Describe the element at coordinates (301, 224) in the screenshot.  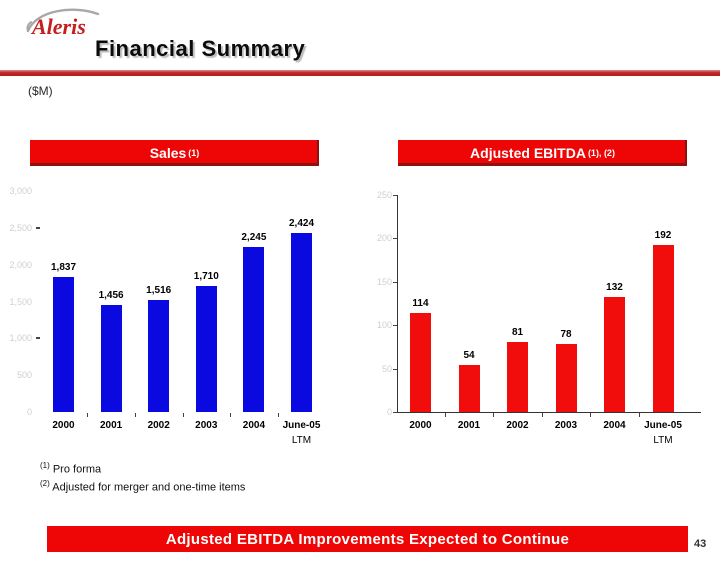
I see `bar-value-label: 2,424` at that location.